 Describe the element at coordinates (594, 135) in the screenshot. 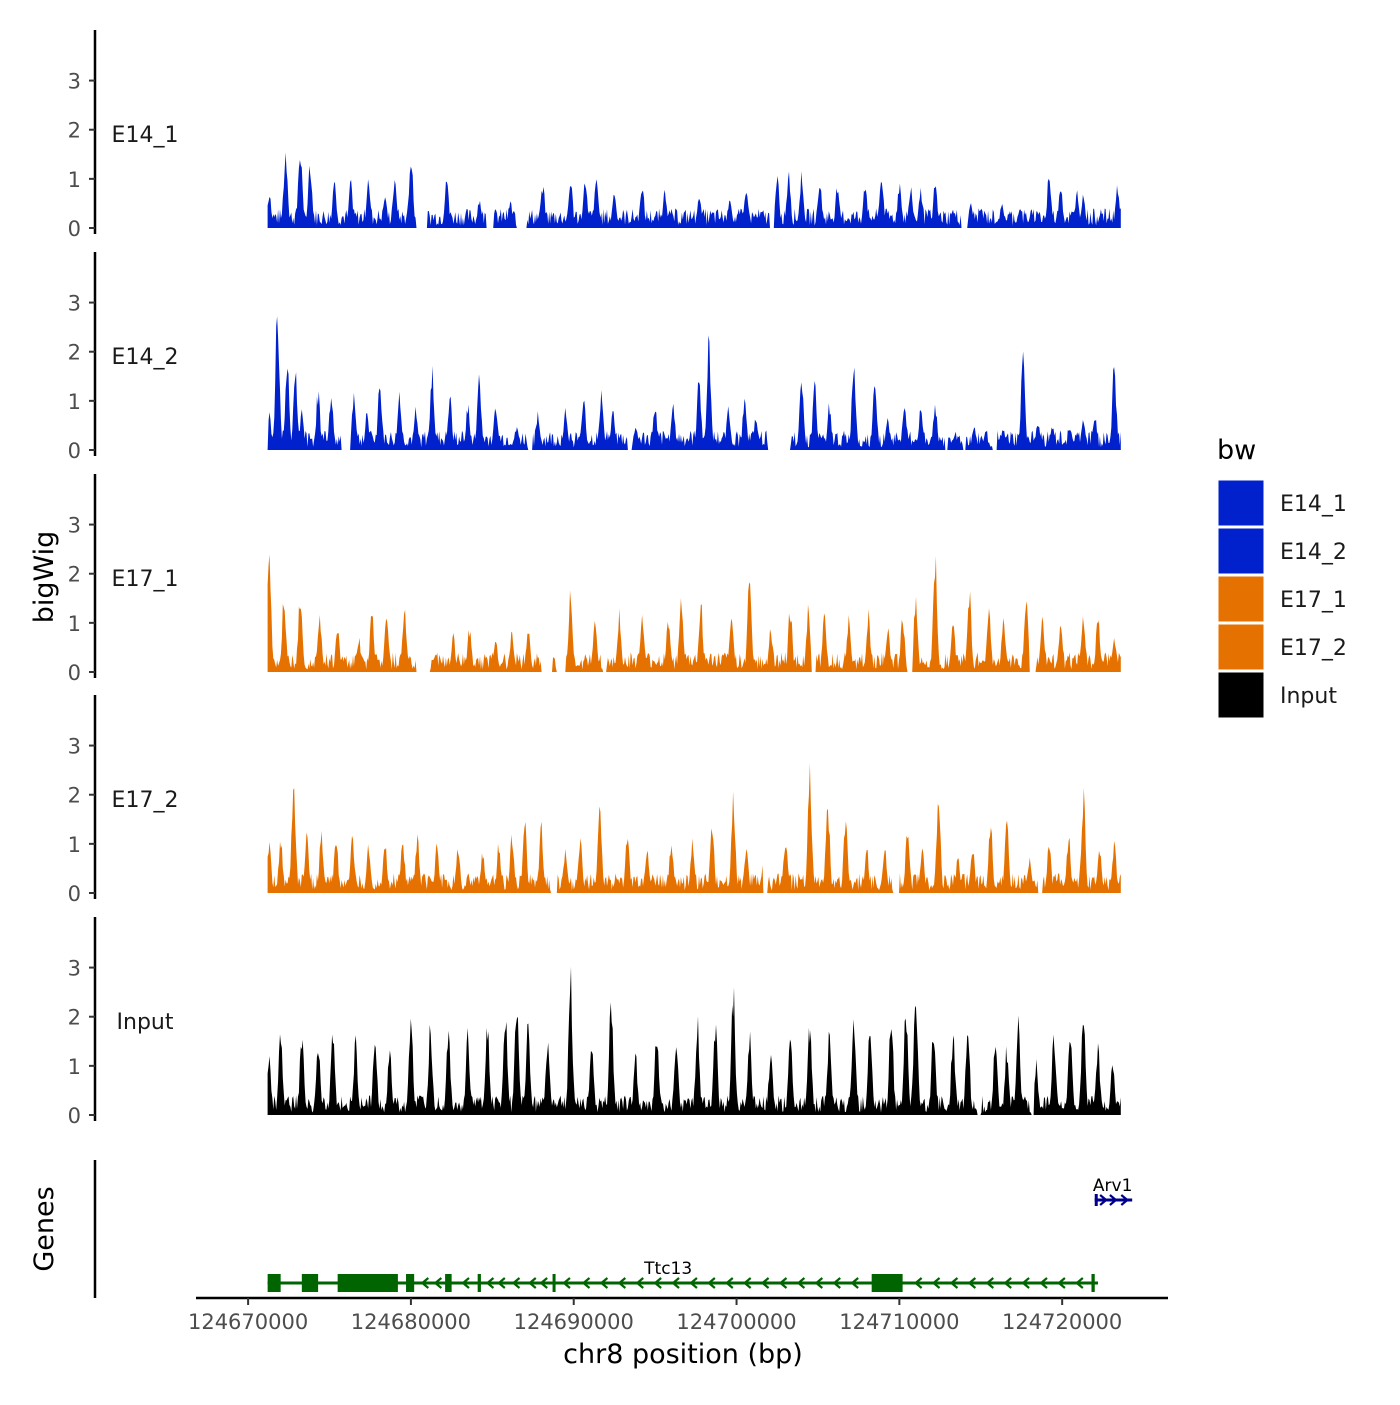

I see `track-panel-e14-1: 0 1 2 3 E14_1` at that location.